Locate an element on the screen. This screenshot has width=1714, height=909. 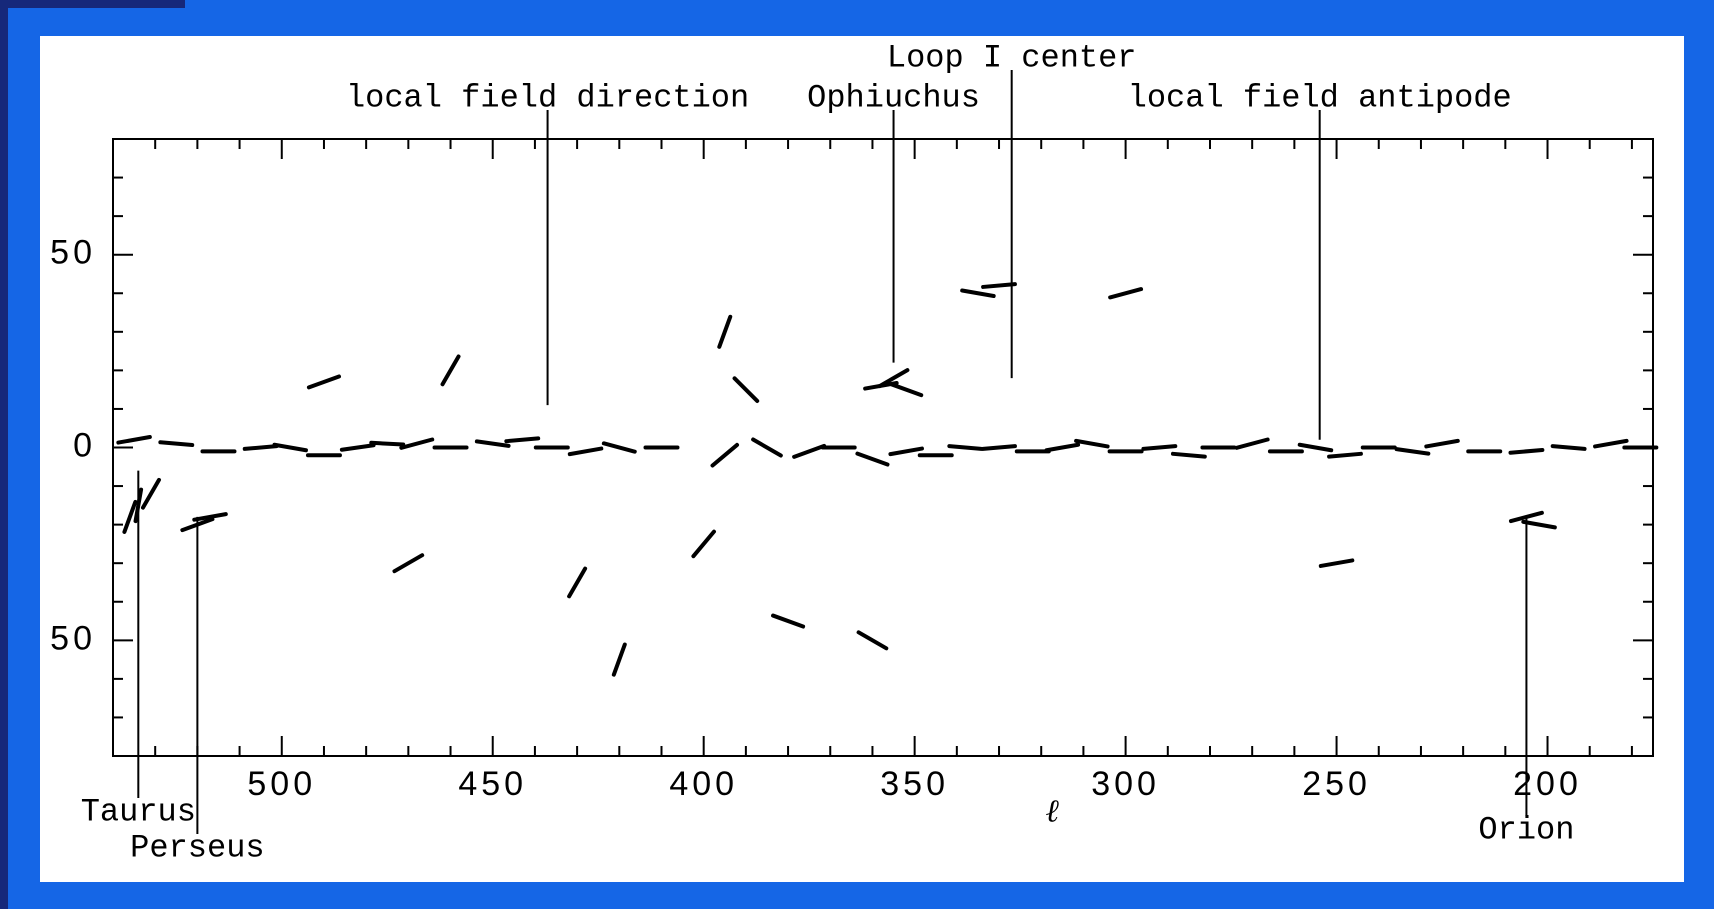
x-tick-label: 200 is located at coordinates (1547, 784).